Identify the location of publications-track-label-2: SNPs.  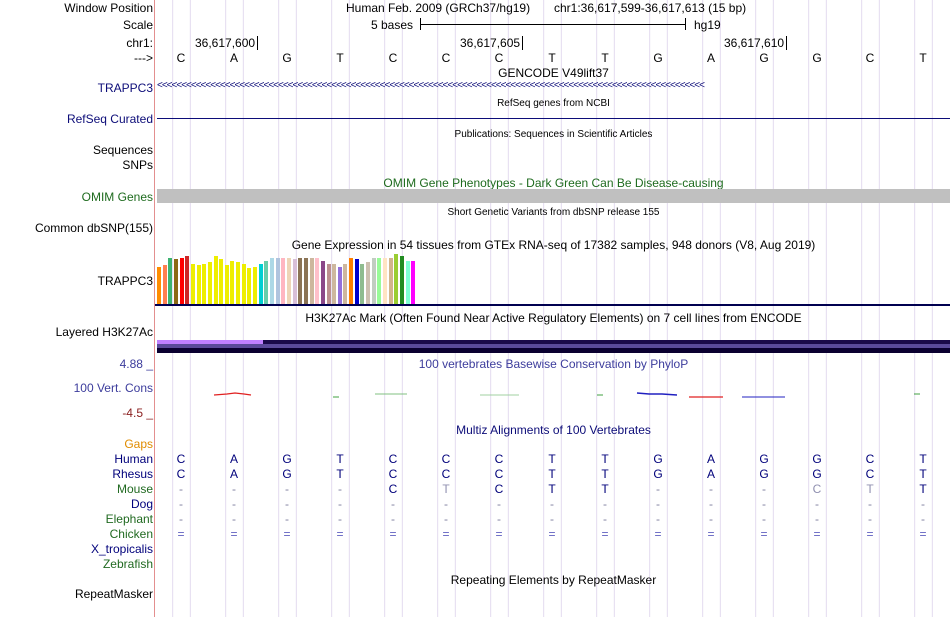
(137, 165).